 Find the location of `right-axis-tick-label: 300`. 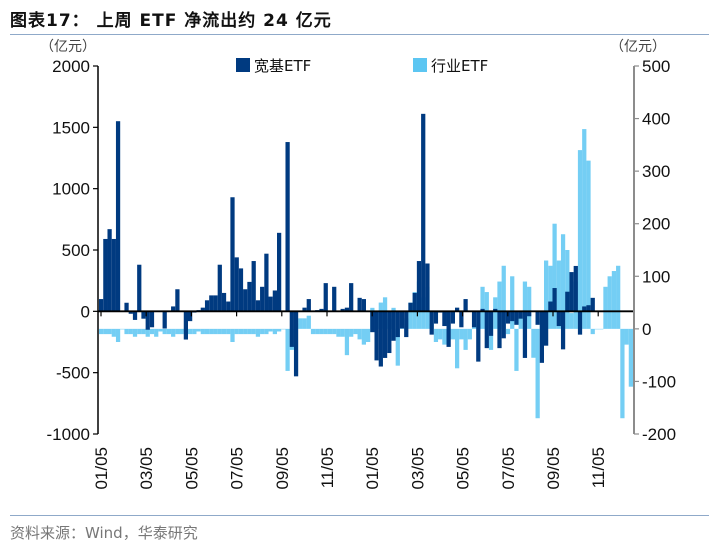

right-axis-tick-label: 300 is located at coordinates (656, 171).